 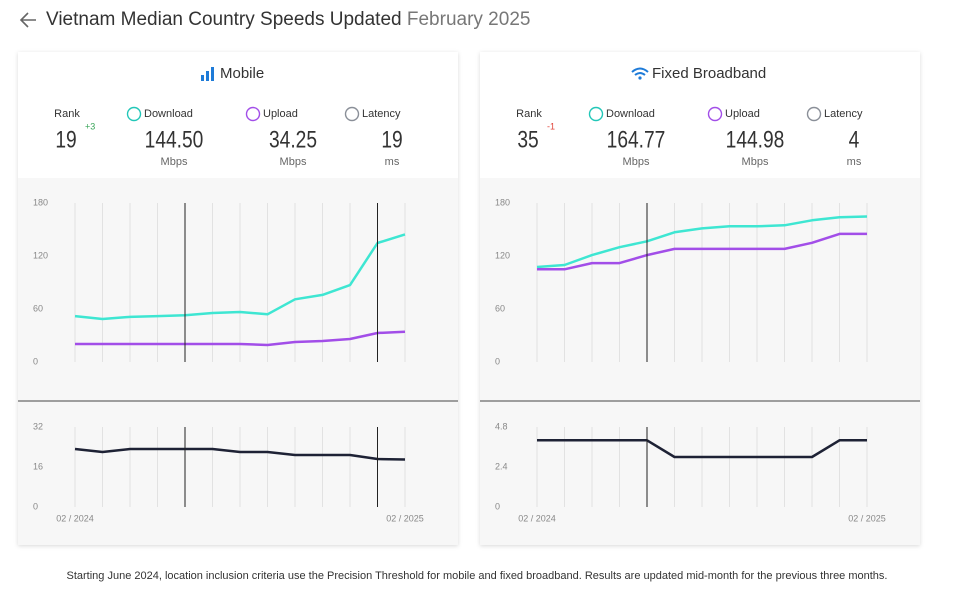 What do you see at coordinates (640, 71) in the screenshot?
I see `wifi-icon` at bounding box center [640, 71].